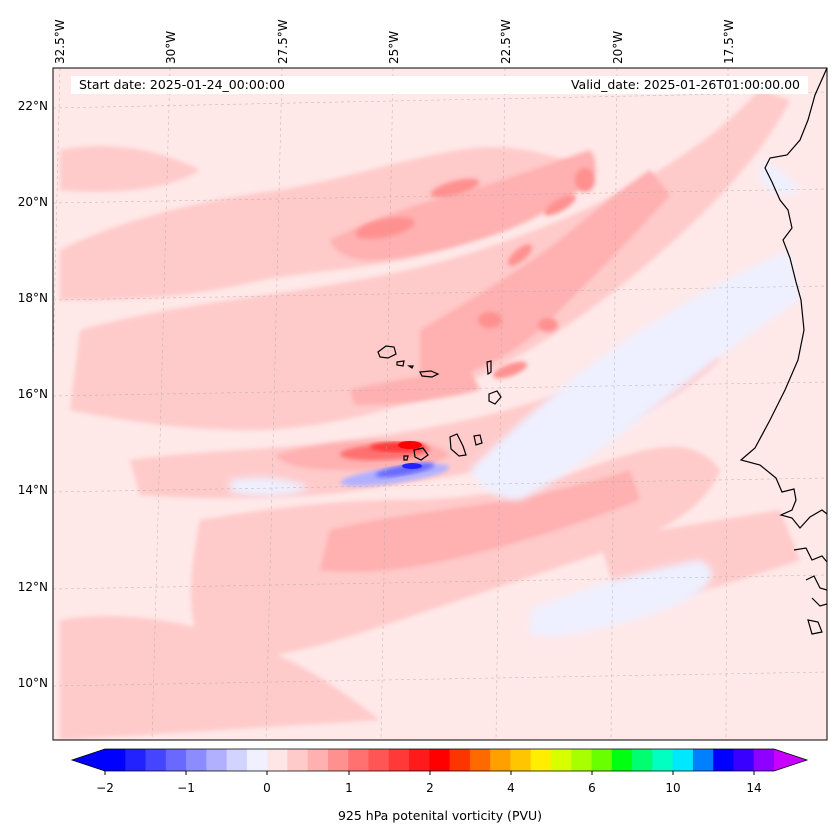 The height and width of the screenshot is (836, 837). I want to click on colorbar, so click(439, 761).